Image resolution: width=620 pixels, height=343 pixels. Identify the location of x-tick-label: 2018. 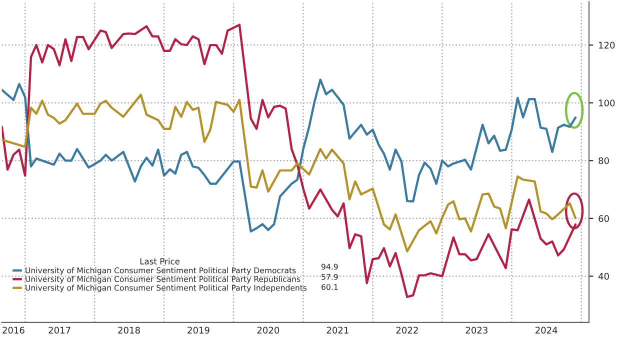
(129, 330).